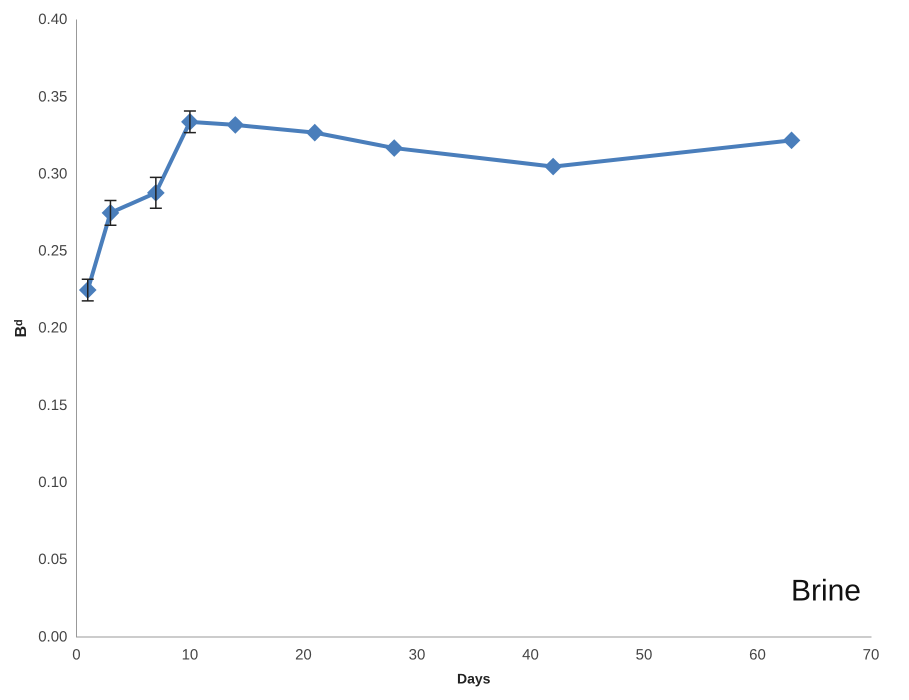  I want to click on annotation: Brine, so click(825, 591).